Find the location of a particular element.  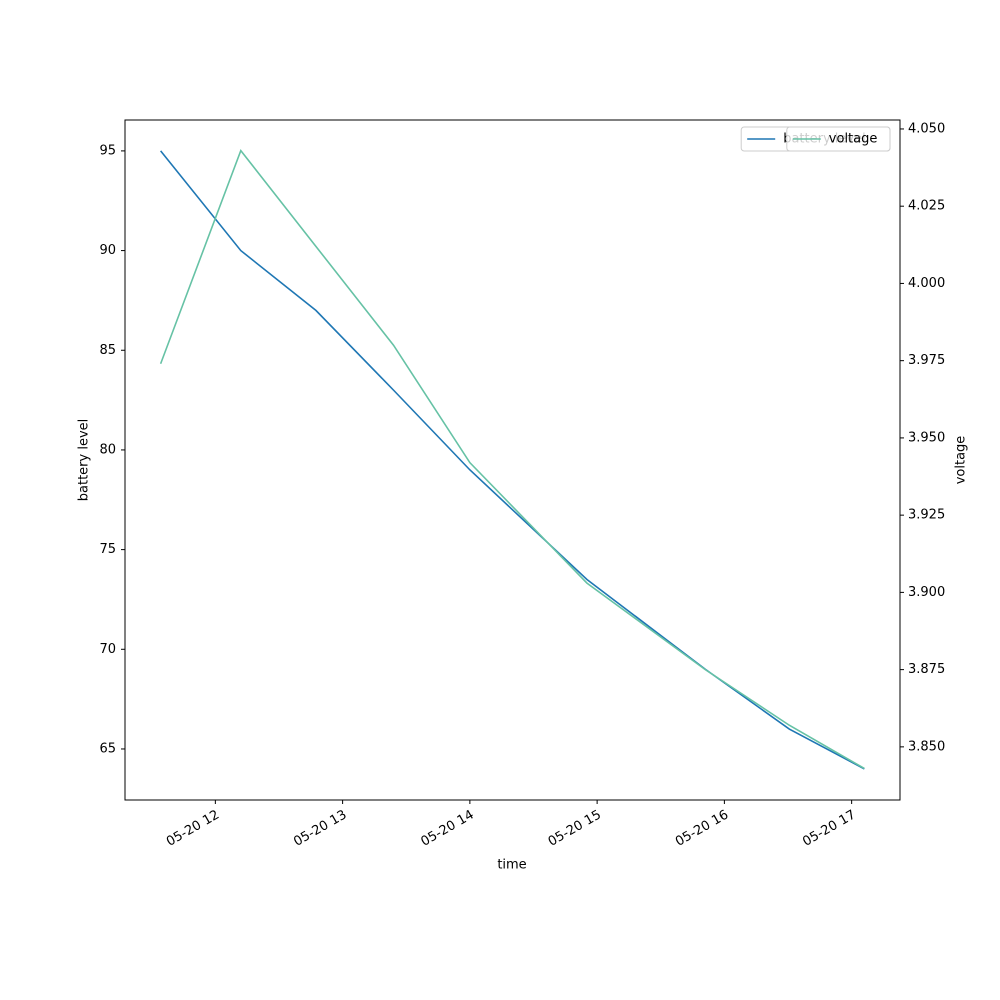

x-tick-label: 05-20 15 is located at coordinates (575, 829).